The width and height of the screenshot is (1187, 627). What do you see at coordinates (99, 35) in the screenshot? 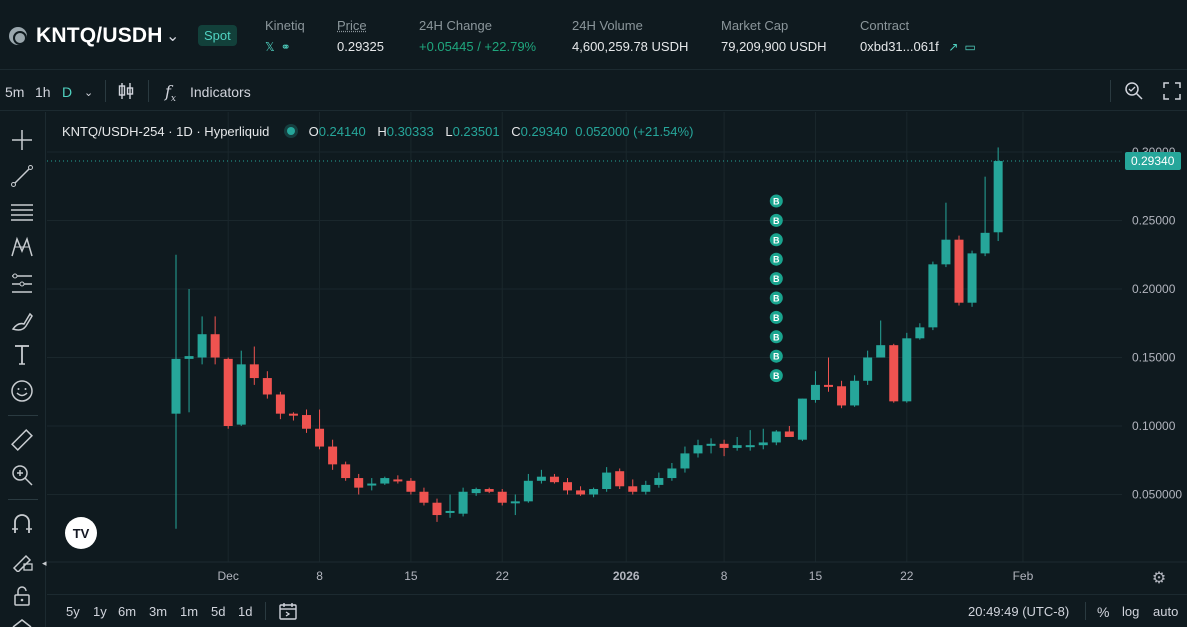
I see `pair-name: KNTQ/USDH` at bounding box center [99, 35].